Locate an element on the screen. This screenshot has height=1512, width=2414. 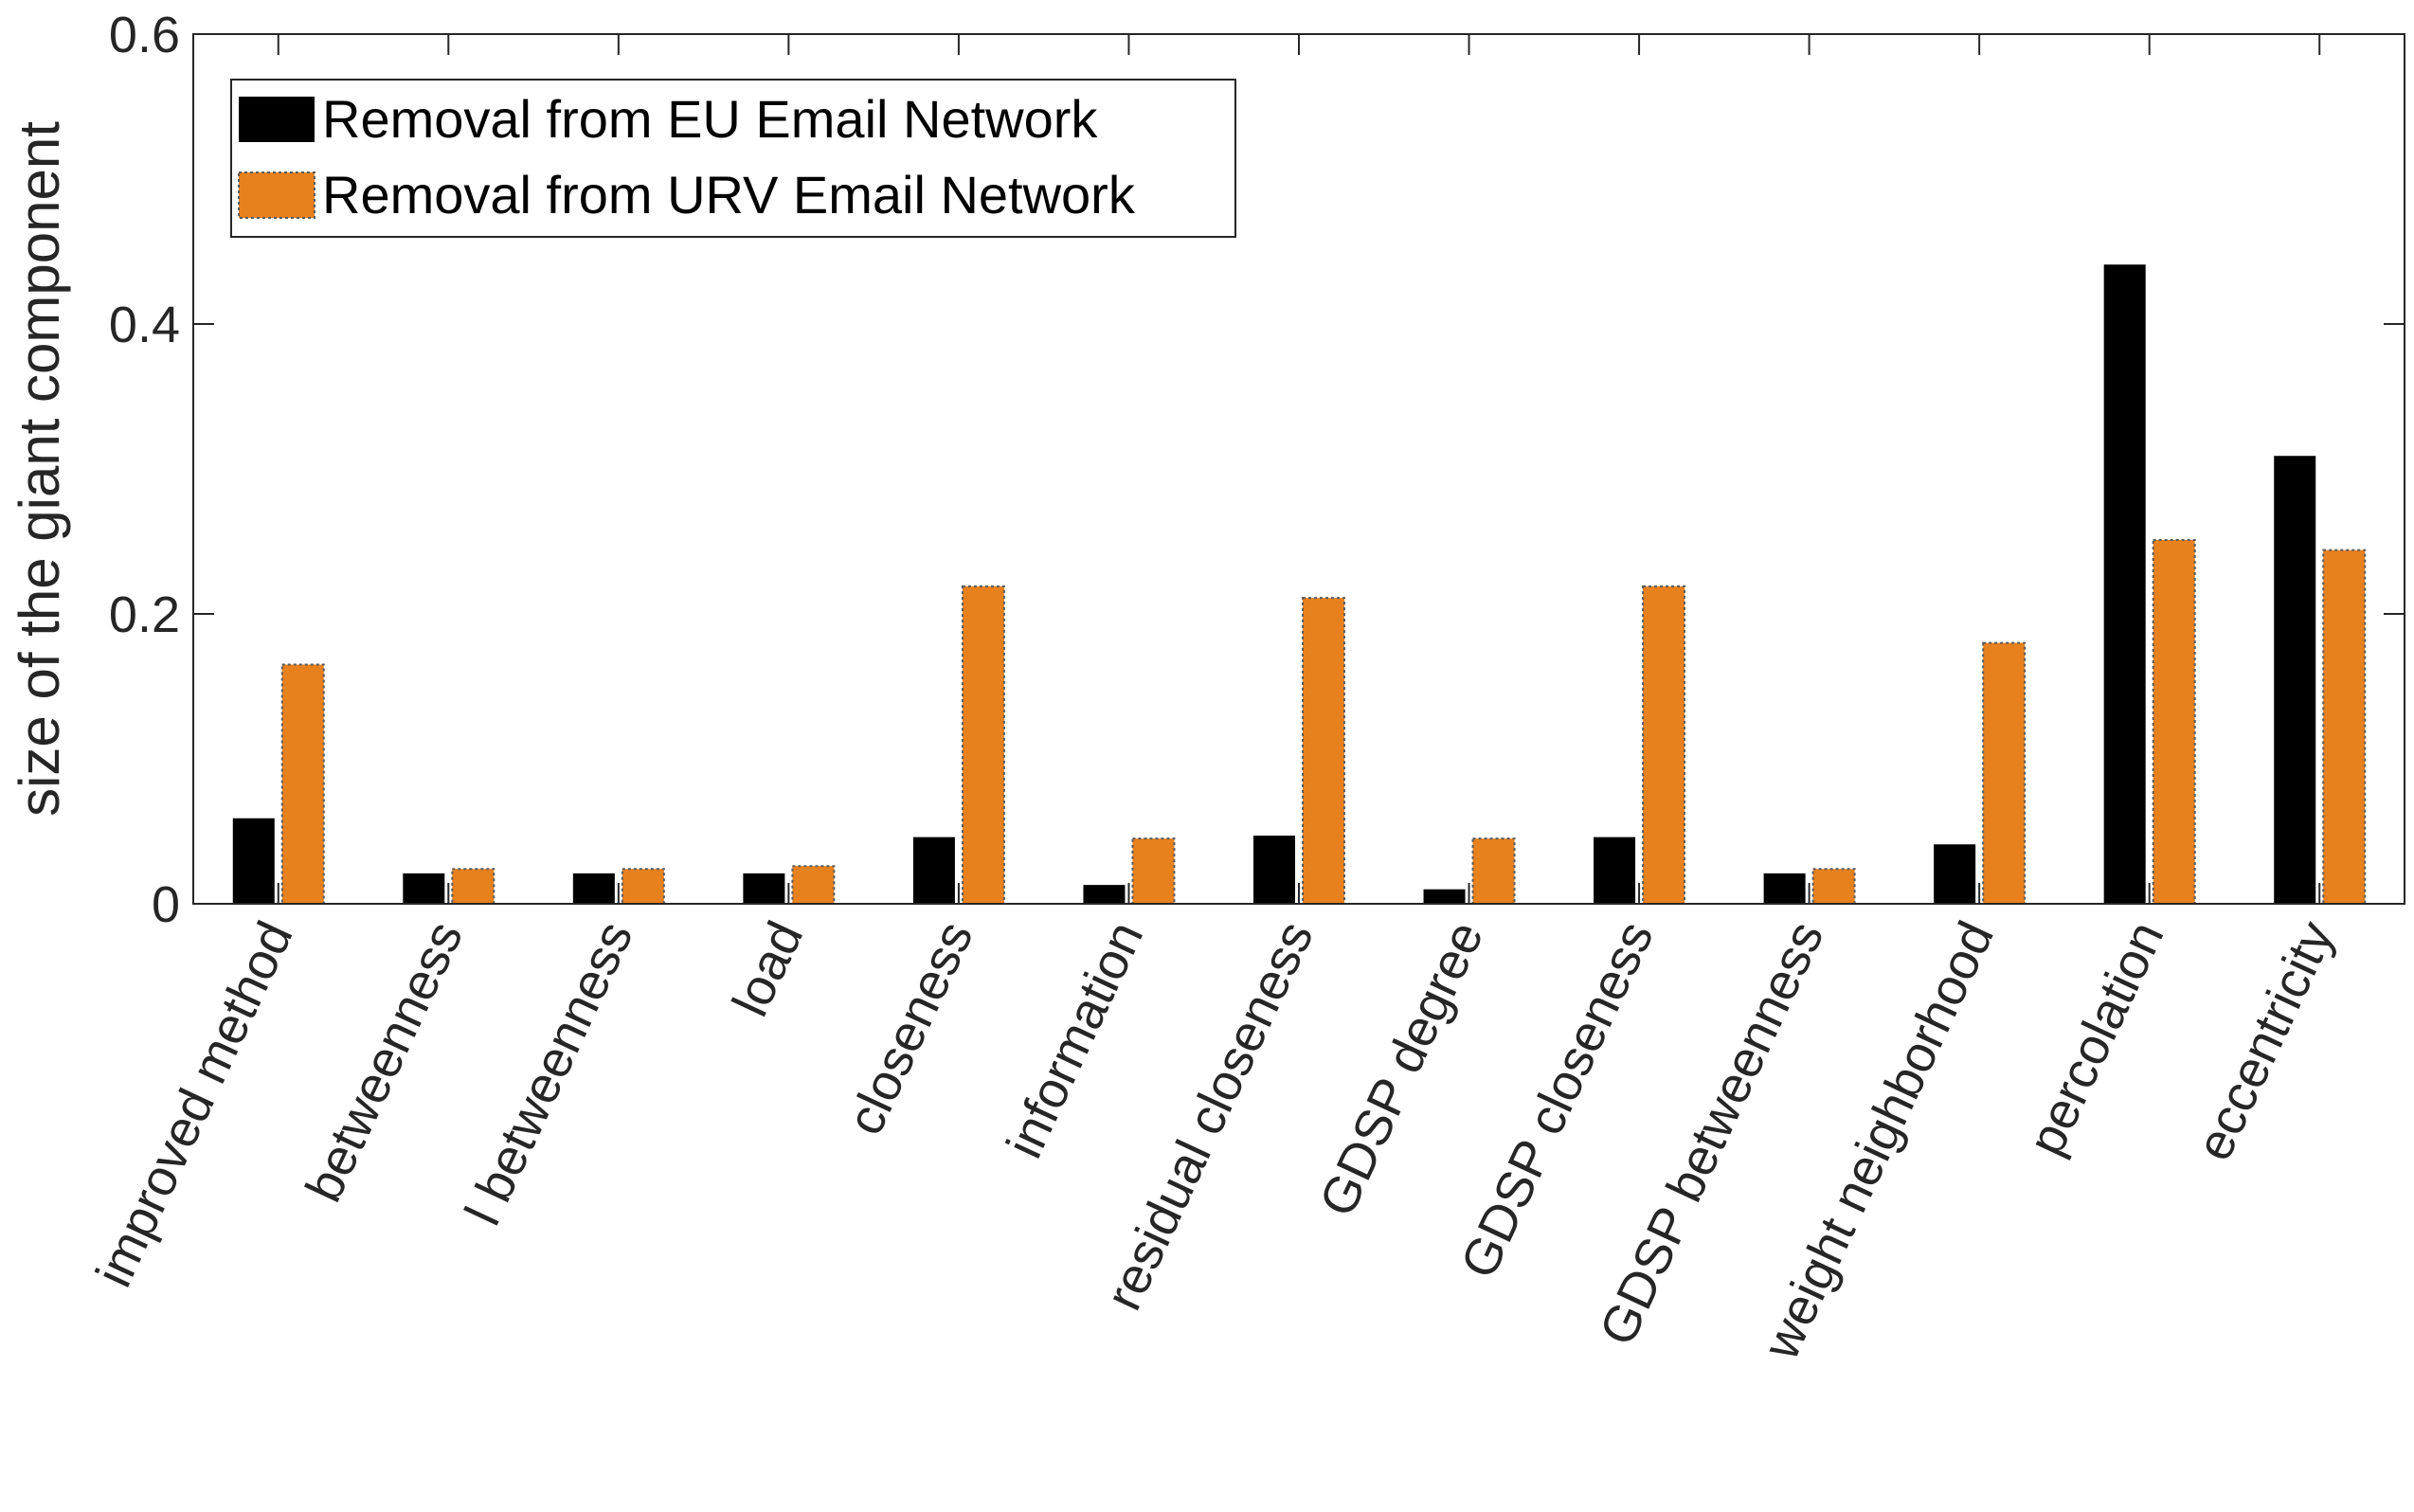
x-tick-label-7: GDSP degree is located at coordinates (1401, 1069).